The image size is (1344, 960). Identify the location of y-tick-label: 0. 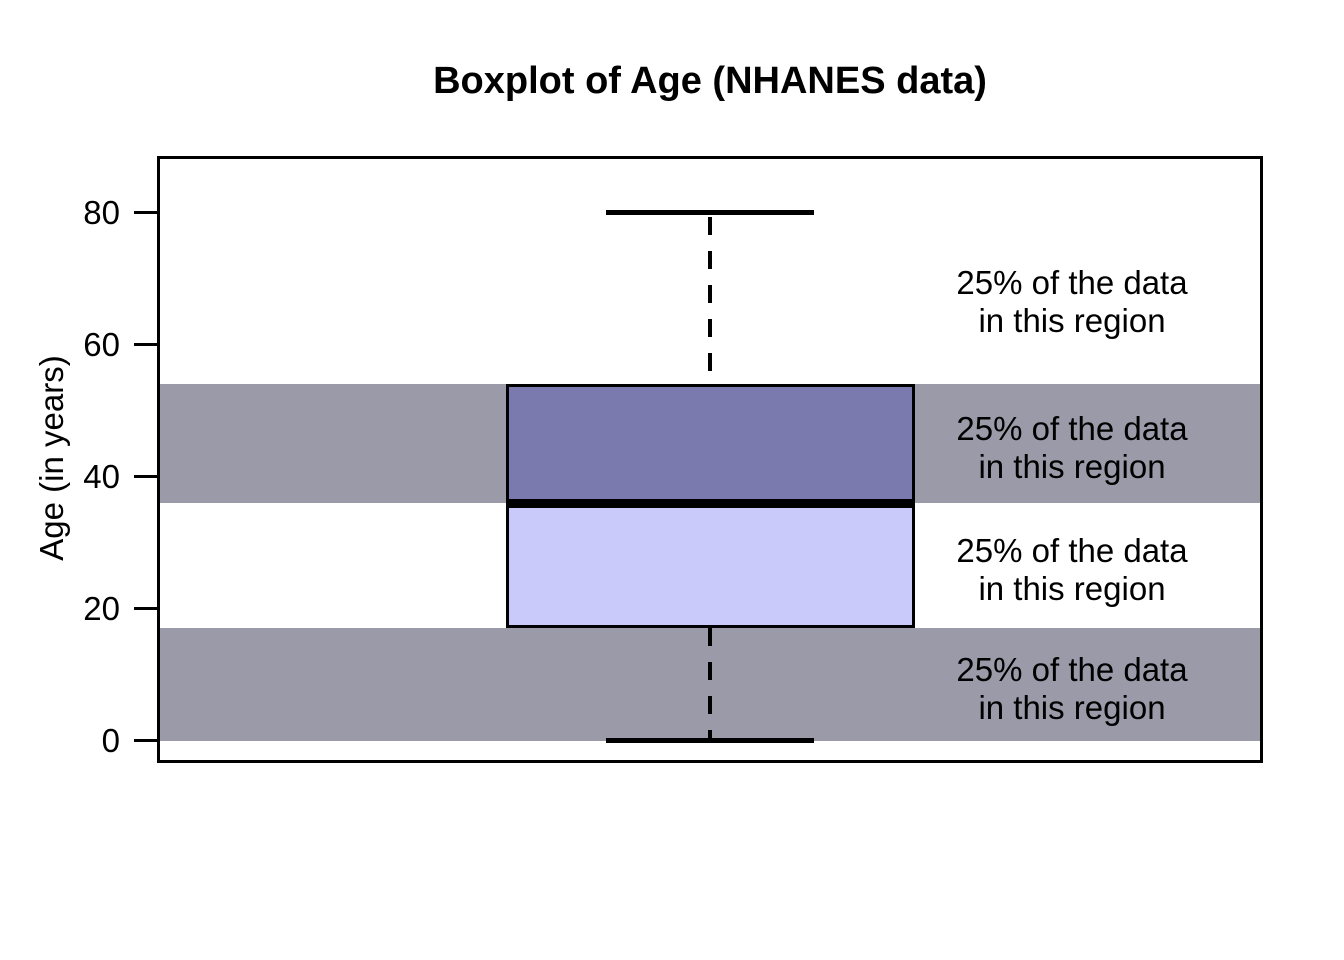
(110, 740).